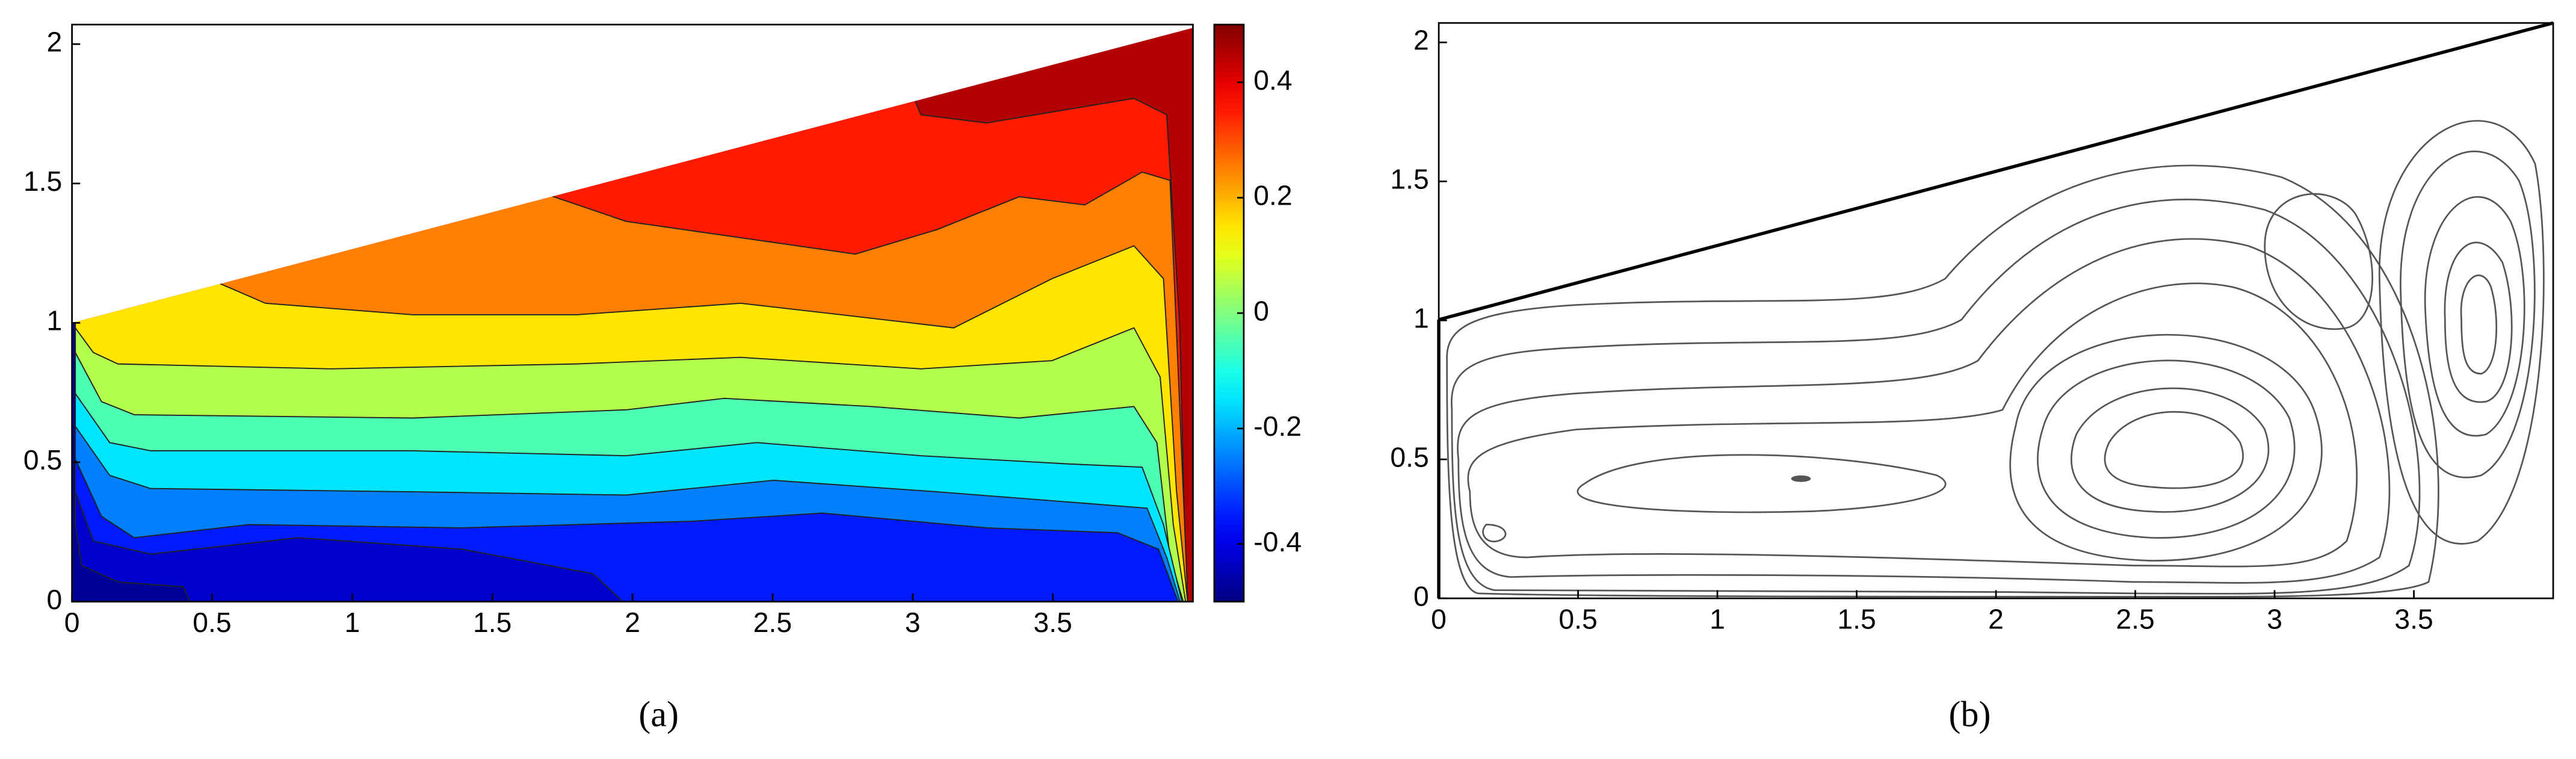 This screenshot has width=2576, height=759. I want to click on caption: (a), so click(658, 714).